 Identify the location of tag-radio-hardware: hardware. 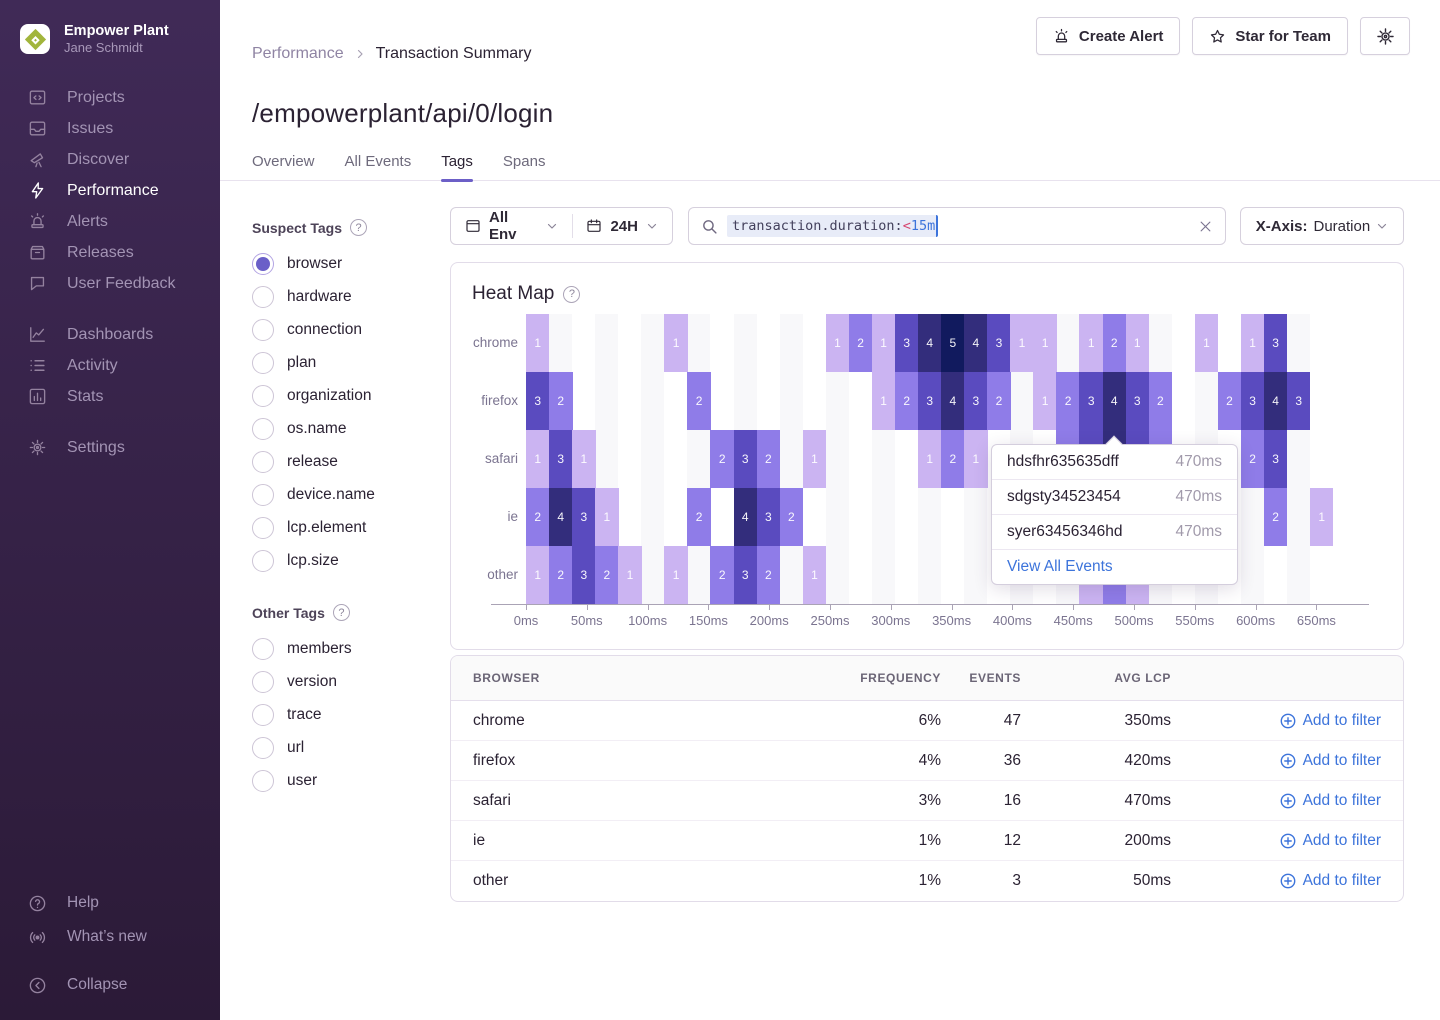
(342, 296).